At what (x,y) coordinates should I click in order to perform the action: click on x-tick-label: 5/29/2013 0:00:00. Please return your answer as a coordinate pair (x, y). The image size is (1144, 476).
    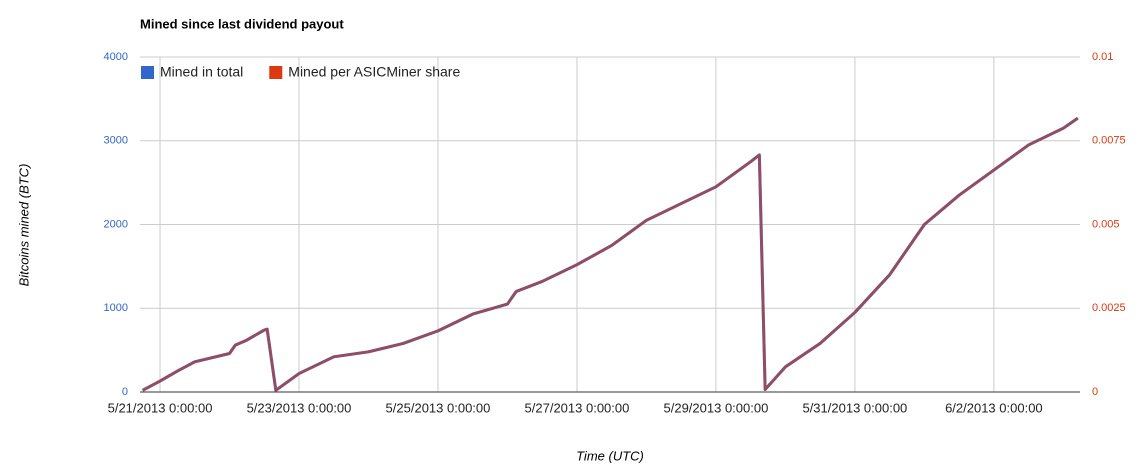
    Looking at the image, I should click on (716, 407).